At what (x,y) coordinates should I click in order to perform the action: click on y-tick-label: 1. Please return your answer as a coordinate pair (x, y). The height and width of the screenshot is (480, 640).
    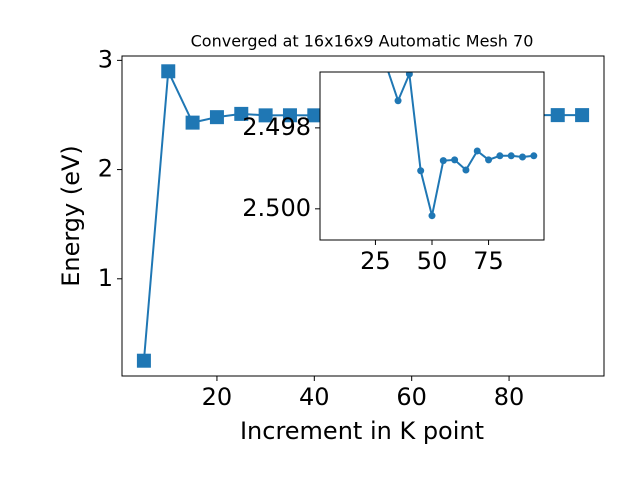
    Looking at the image, I should click on (105, 278).